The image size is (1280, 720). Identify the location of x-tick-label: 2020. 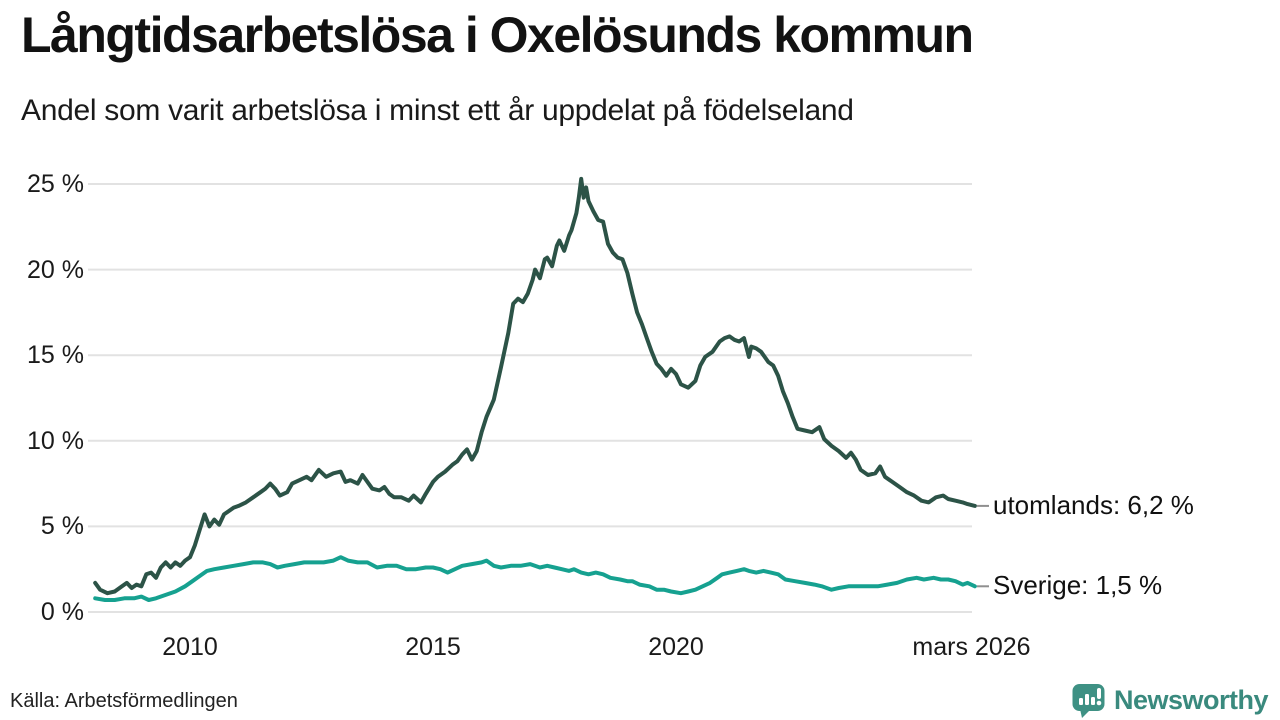
(676, 647).